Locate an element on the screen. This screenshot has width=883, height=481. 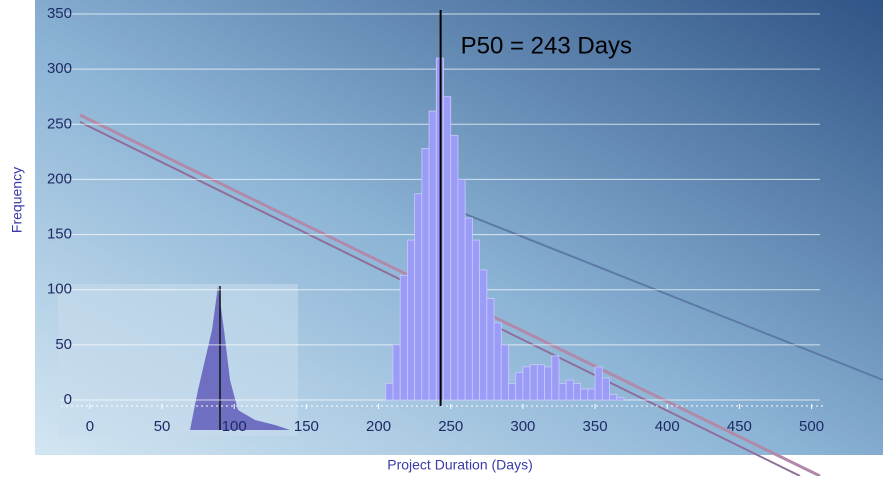
x-tick-label: 0 is located at coordinates (90, 426).